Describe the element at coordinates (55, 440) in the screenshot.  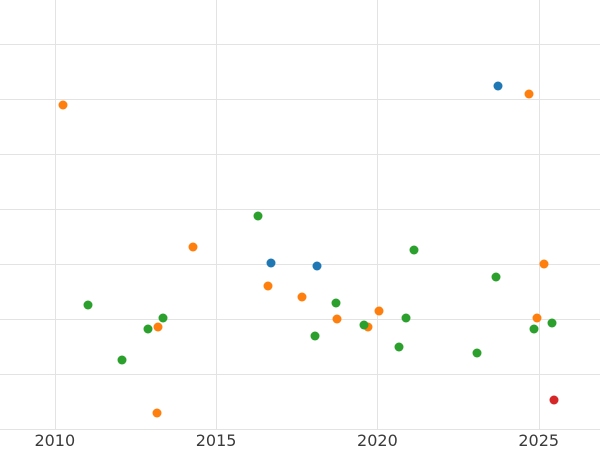
I see `x-tick-label: 2010` at that location.